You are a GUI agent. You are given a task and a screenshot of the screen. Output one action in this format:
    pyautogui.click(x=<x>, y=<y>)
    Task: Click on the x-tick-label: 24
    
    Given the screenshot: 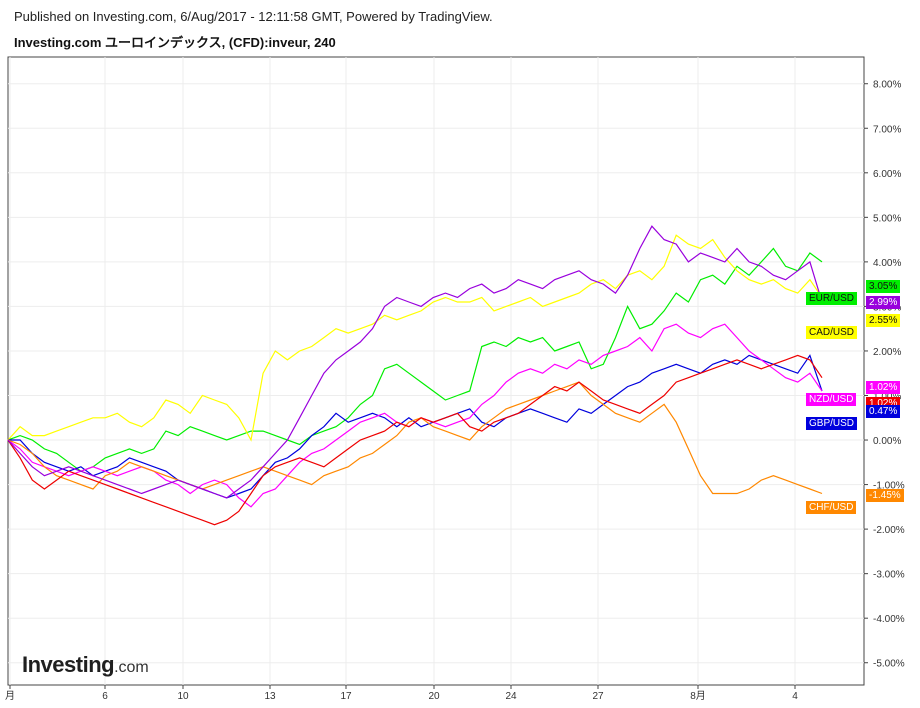 What is the action you would take?
    pyautogui.click(x=511, y=696)
    